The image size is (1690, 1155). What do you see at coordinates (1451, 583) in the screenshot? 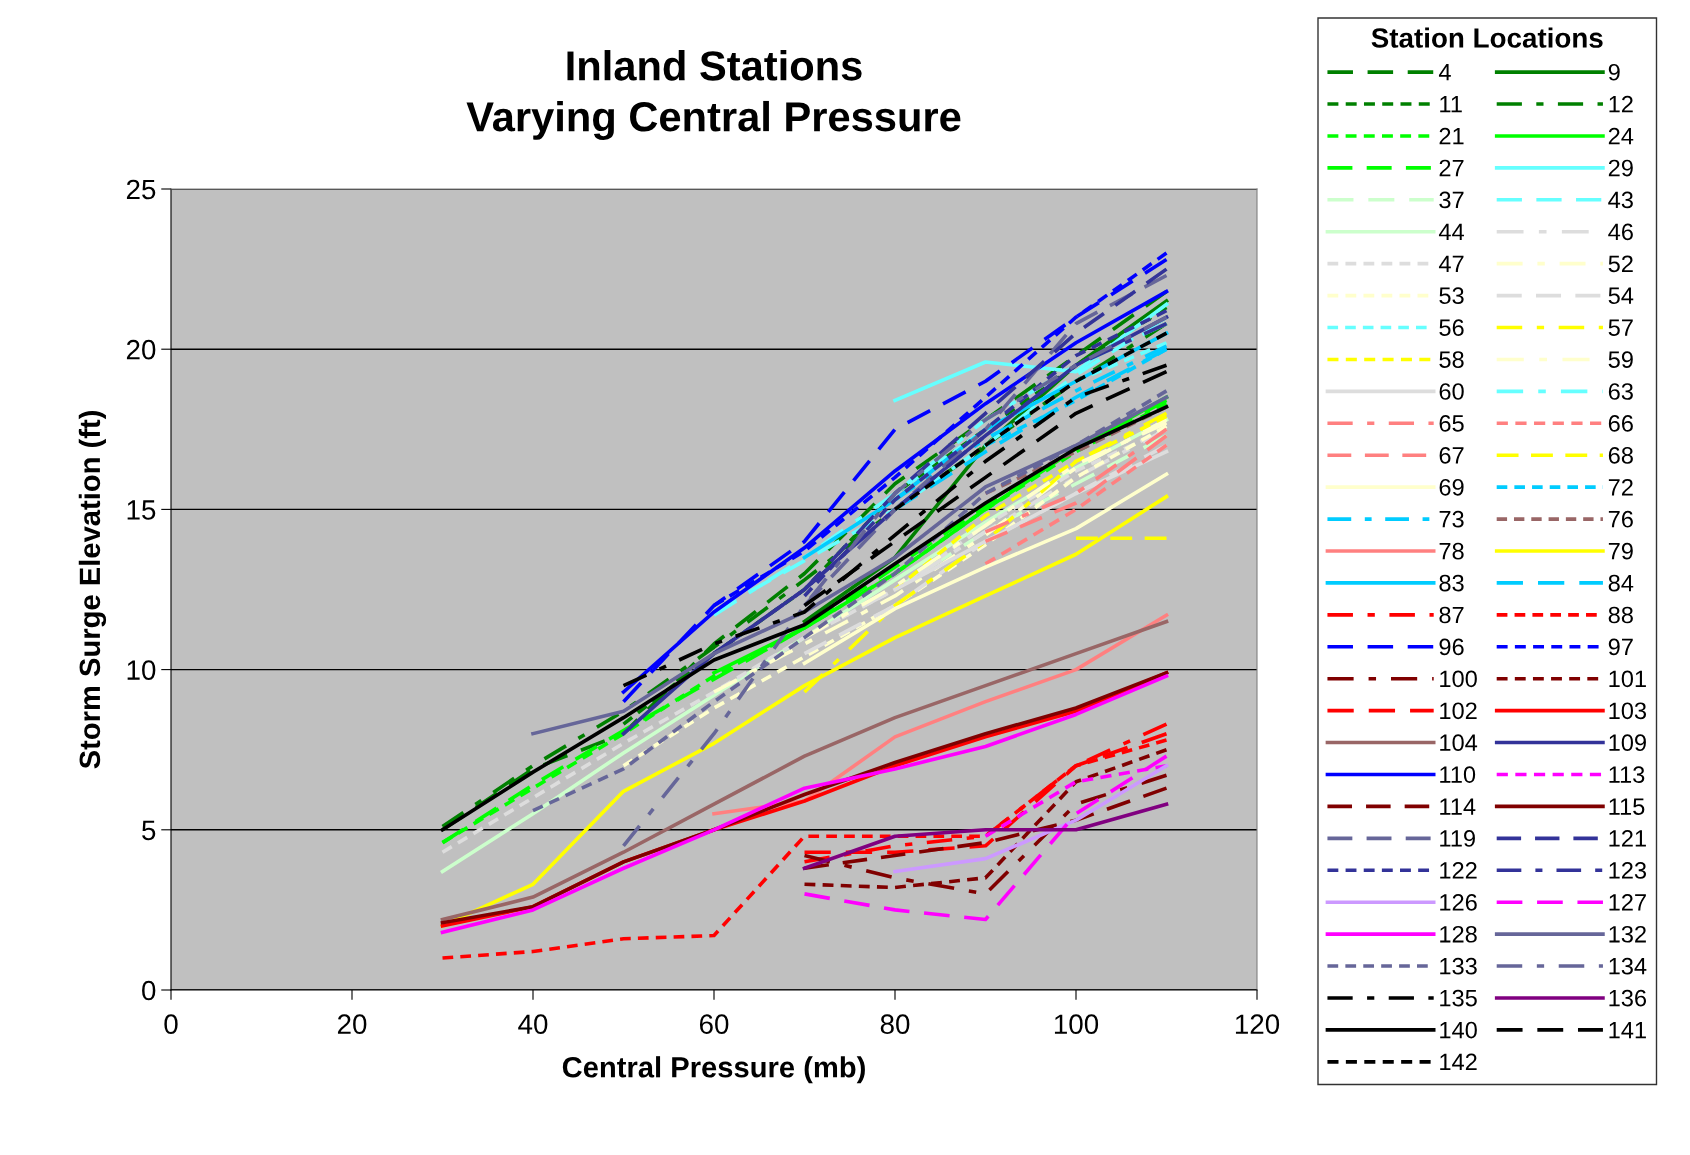
I see `legend-label: 83` at bounding box center [1451, 583].